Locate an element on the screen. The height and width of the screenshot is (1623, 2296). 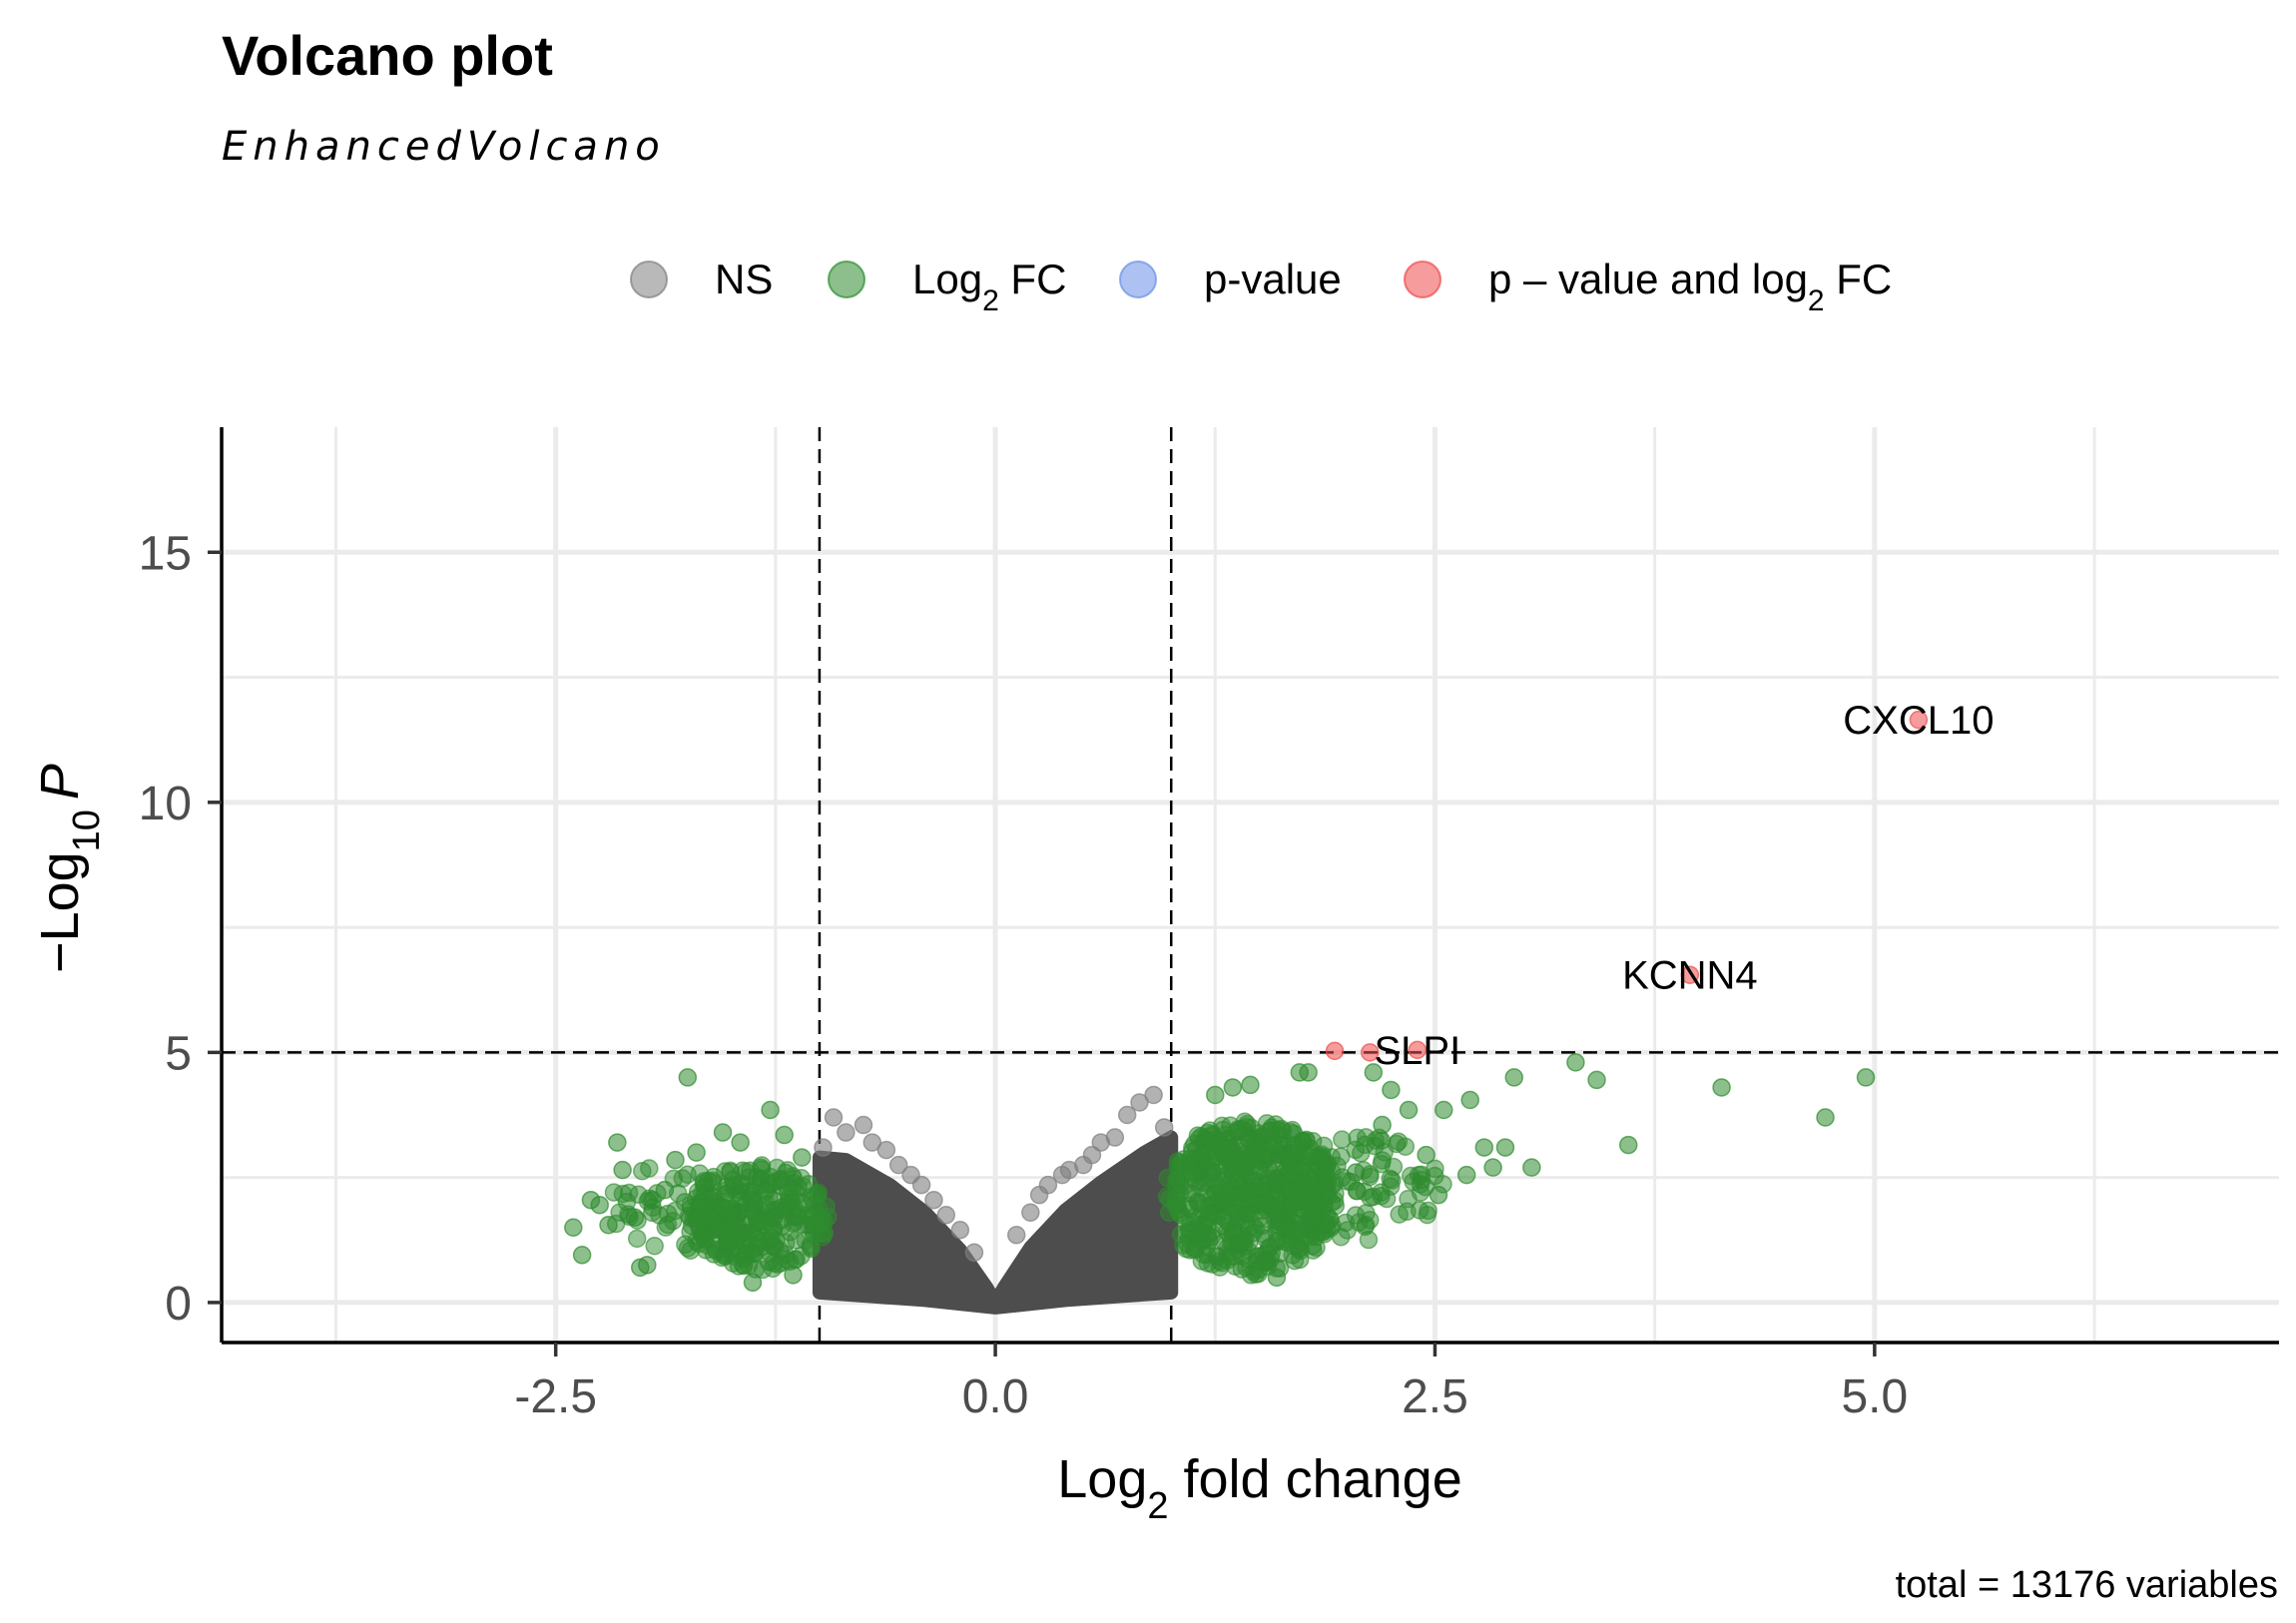
legend: NS Log2 FC p-value p – value and log2 FC is located at coordinates (1261, 286).